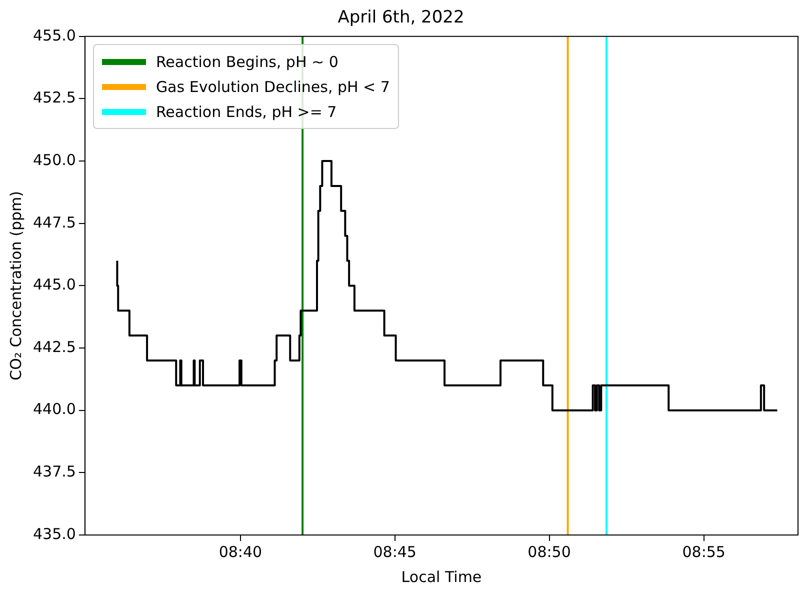  I want to click on y-tick-label: 442.5, so click(54, 347).